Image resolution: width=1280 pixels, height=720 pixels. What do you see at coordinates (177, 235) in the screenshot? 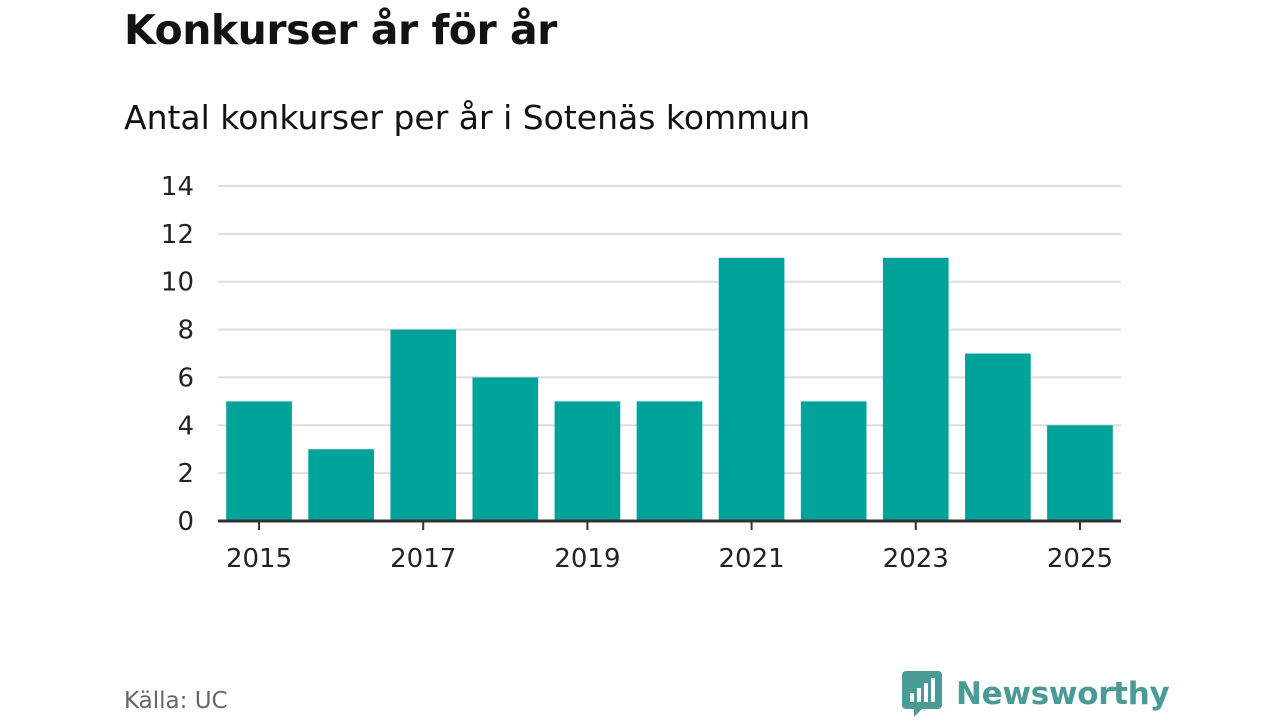
I see `y-tick-label-12: 12` at bounding box center [177, 235].